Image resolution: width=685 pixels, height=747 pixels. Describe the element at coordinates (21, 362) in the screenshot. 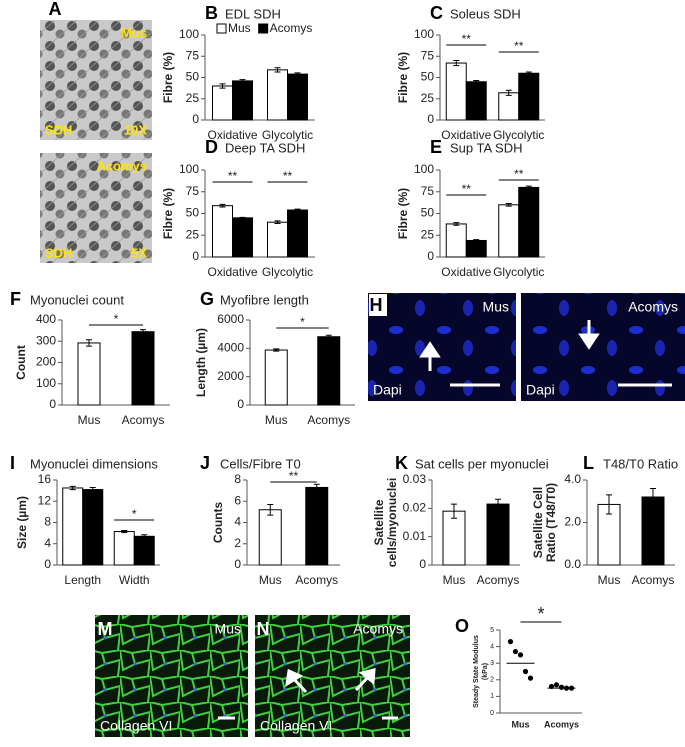

I see `y-axis-label: Count` at that location.